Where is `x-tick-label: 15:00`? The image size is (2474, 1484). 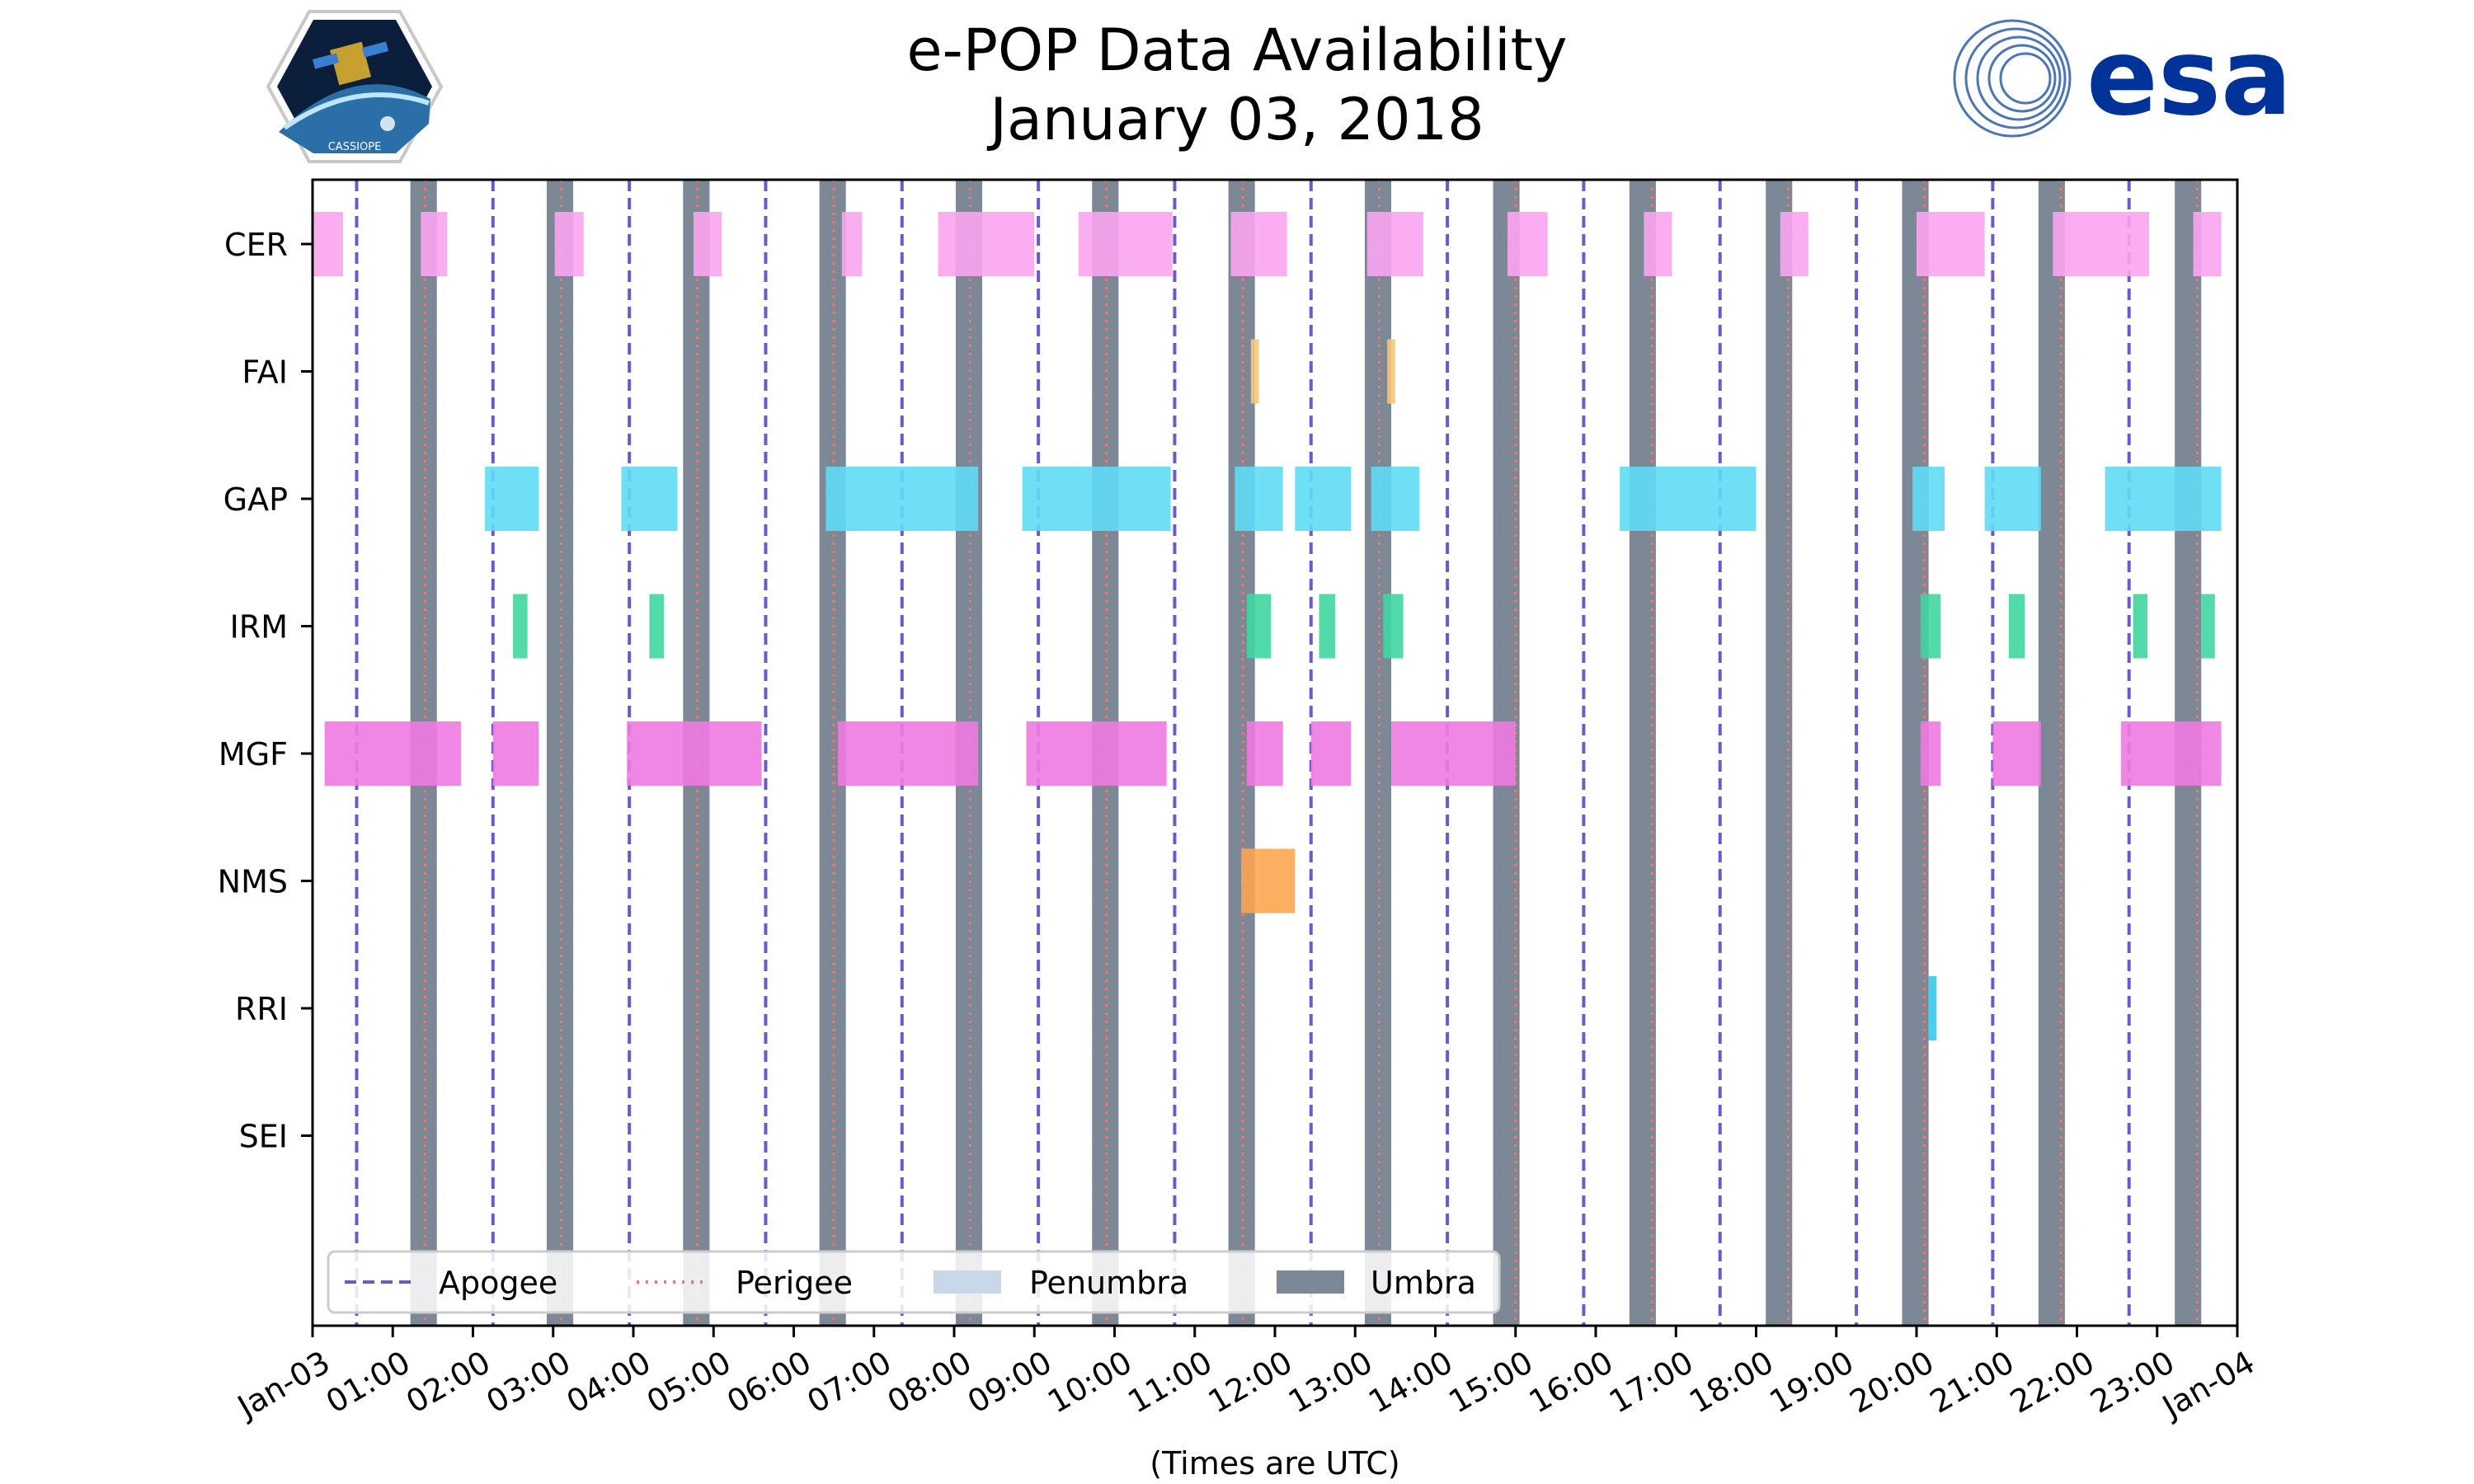
x-tick-label: 15:00 is located at coordinates (1490, 1382).